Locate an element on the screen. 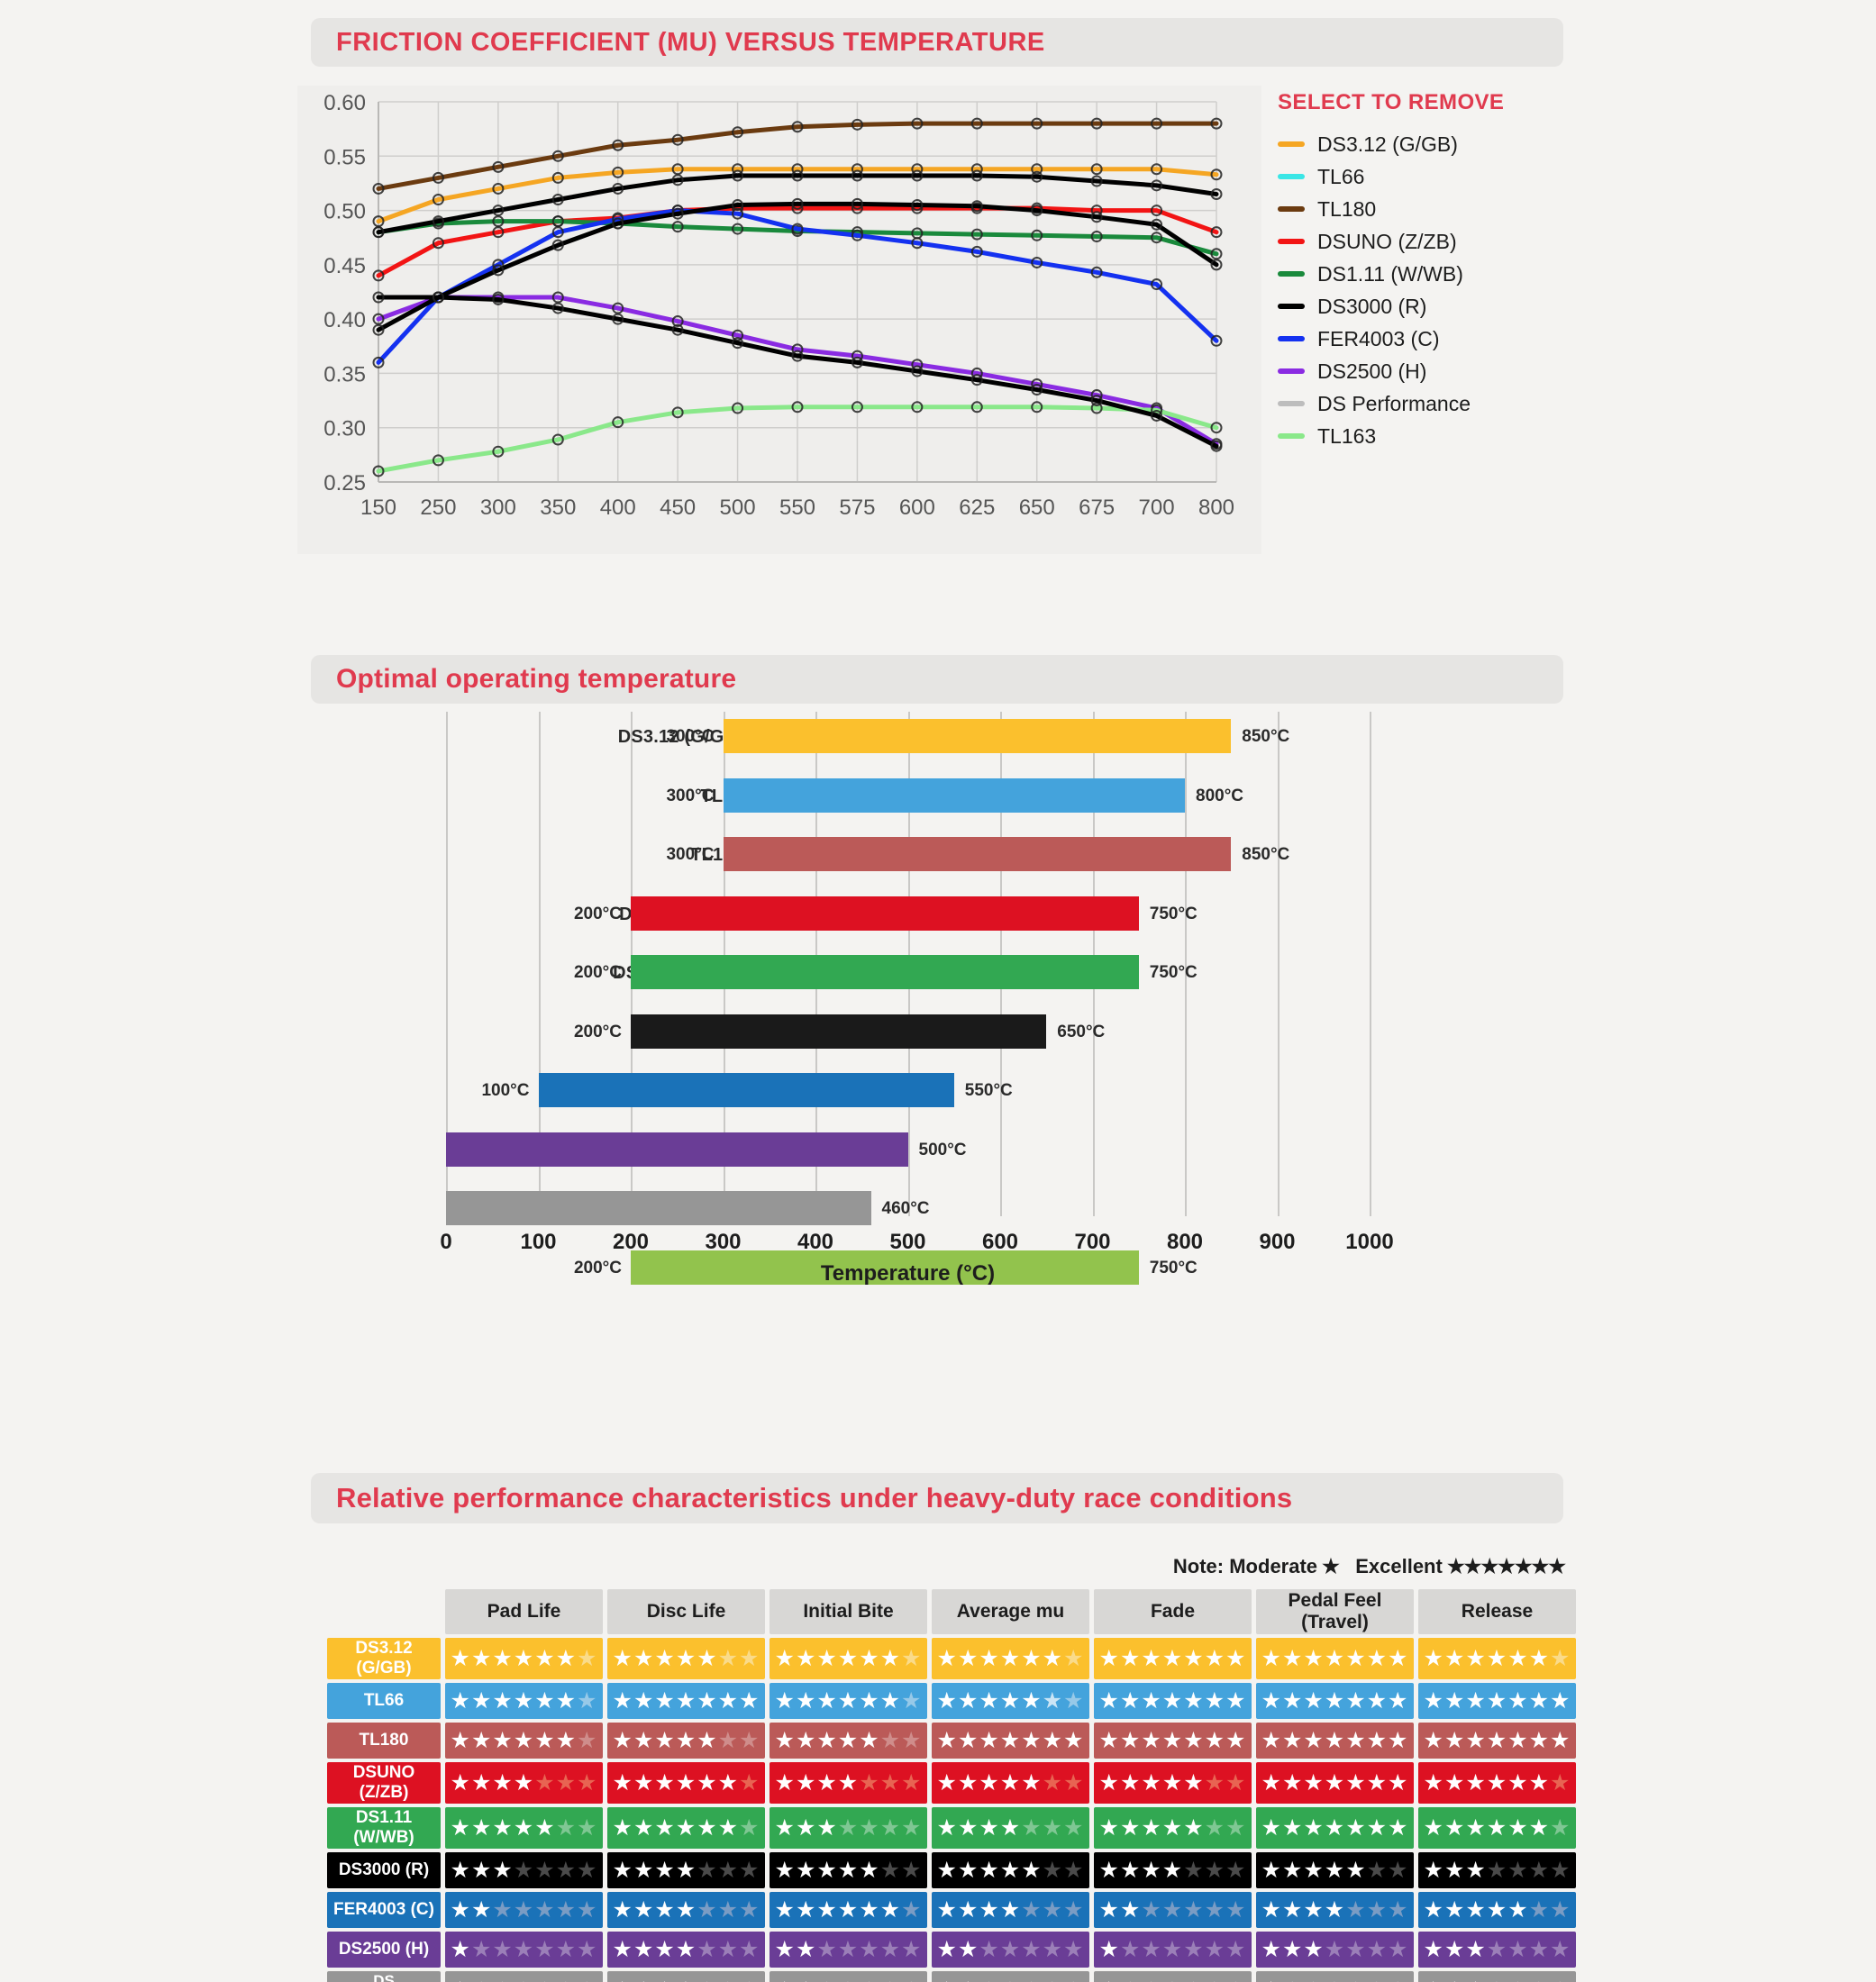 This screenshot has width=1876, height=1982. bar-chart-row: TL66 300°C 800°C is located at coordinates (937, 795).